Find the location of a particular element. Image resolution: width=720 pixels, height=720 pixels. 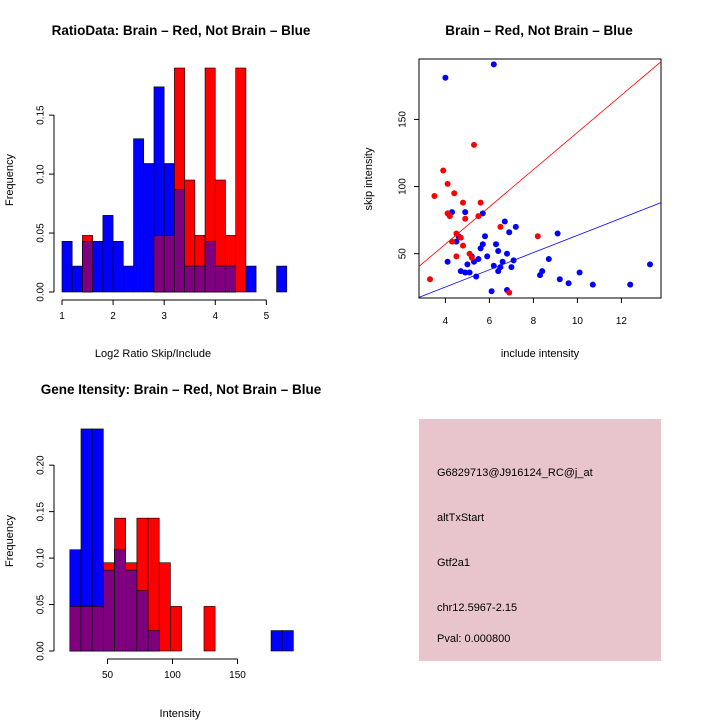

scatter-title: Brain – Red, Not Brain – Blue is located at coordinates (539, 30).